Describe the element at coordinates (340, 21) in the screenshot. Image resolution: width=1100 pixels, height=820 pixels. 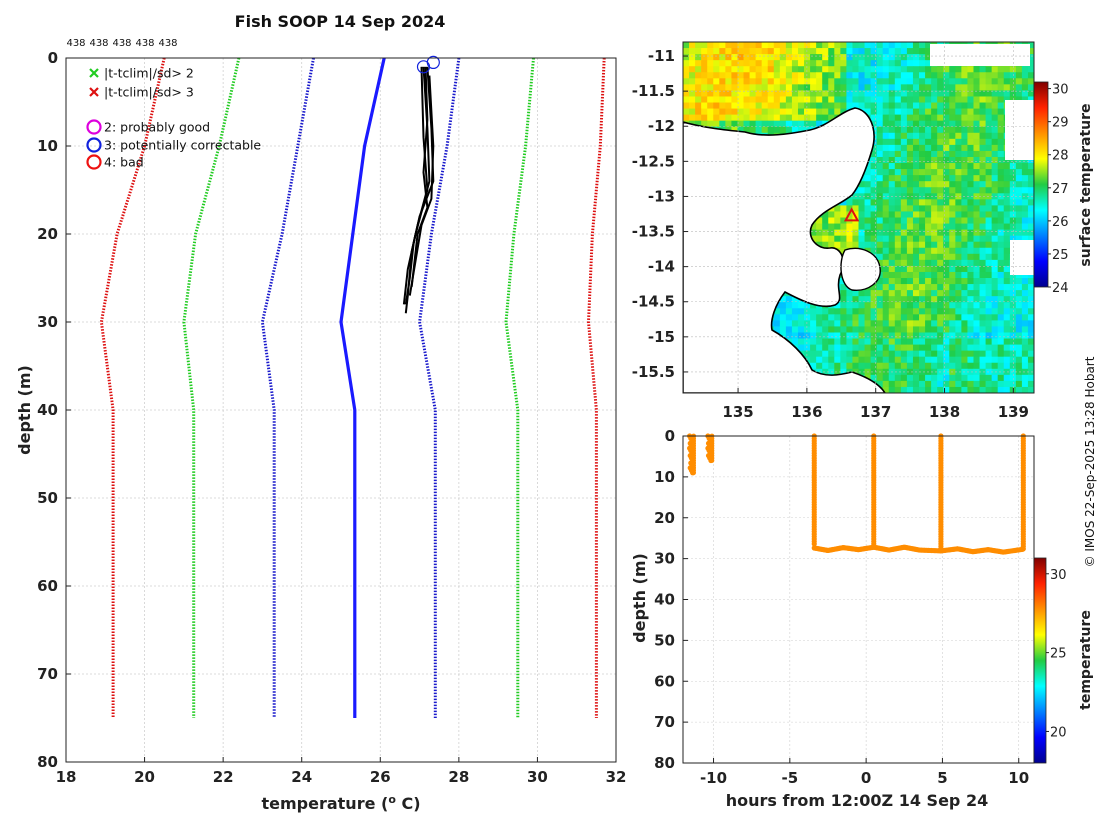
I see `figure-title: Fish SOOP 14 Sep 2024` at that location.